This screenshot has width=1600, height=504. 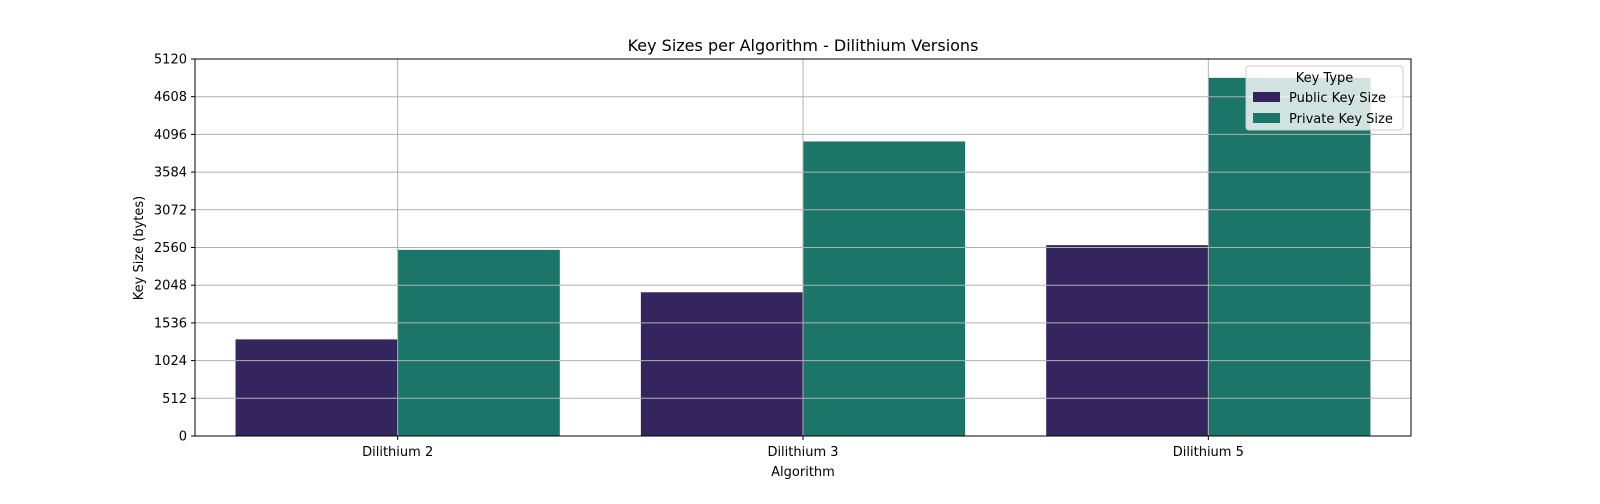 I want to click on x-tick-label: Dilithium 2, so click(x=397, y=452).